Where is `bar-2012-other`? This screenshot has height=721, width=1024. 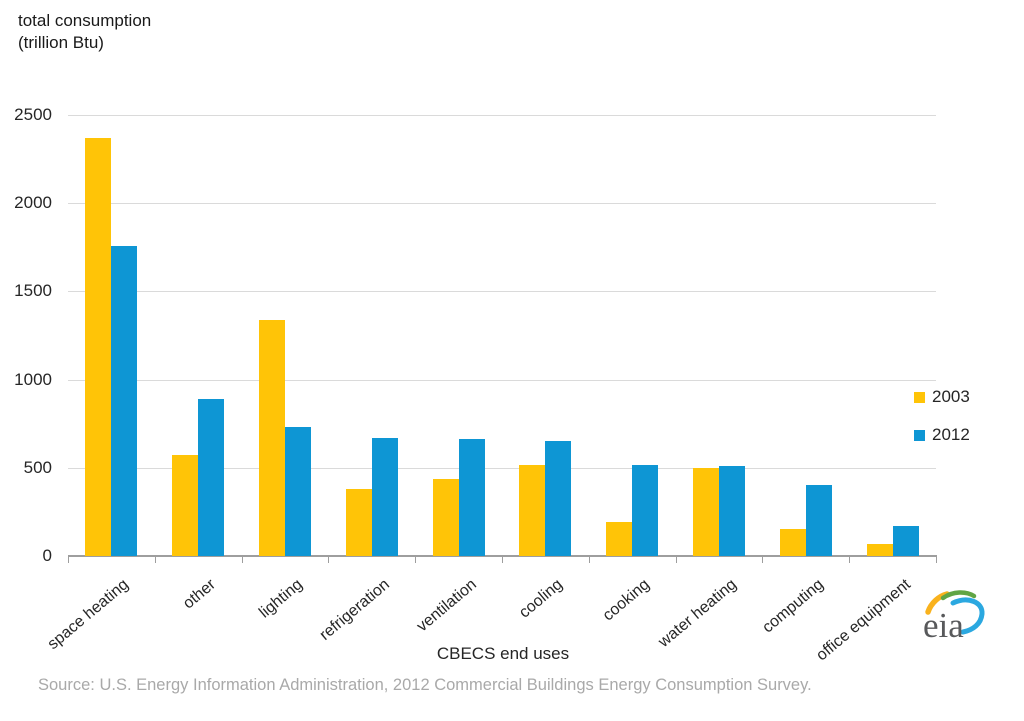
bar-2012-other is located at coordinates (211, 477).